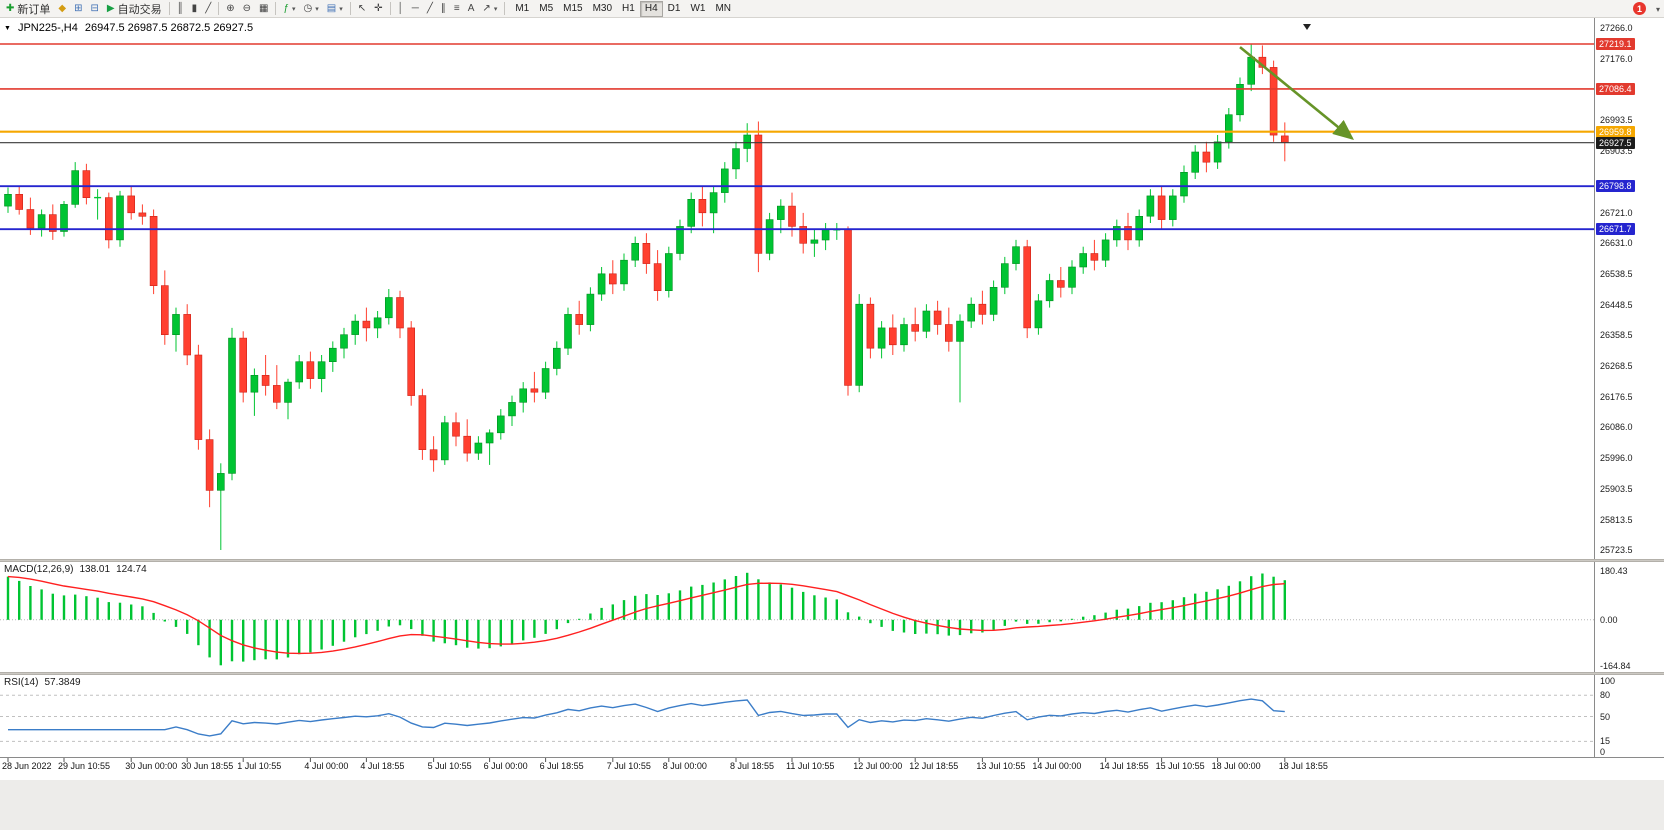 The width and height of the screenshot is (1664, 830). What do you see at coordinates (646, 760) in the screenshot?
I see `time-axis-ticks` at bounding box center [646, 760].